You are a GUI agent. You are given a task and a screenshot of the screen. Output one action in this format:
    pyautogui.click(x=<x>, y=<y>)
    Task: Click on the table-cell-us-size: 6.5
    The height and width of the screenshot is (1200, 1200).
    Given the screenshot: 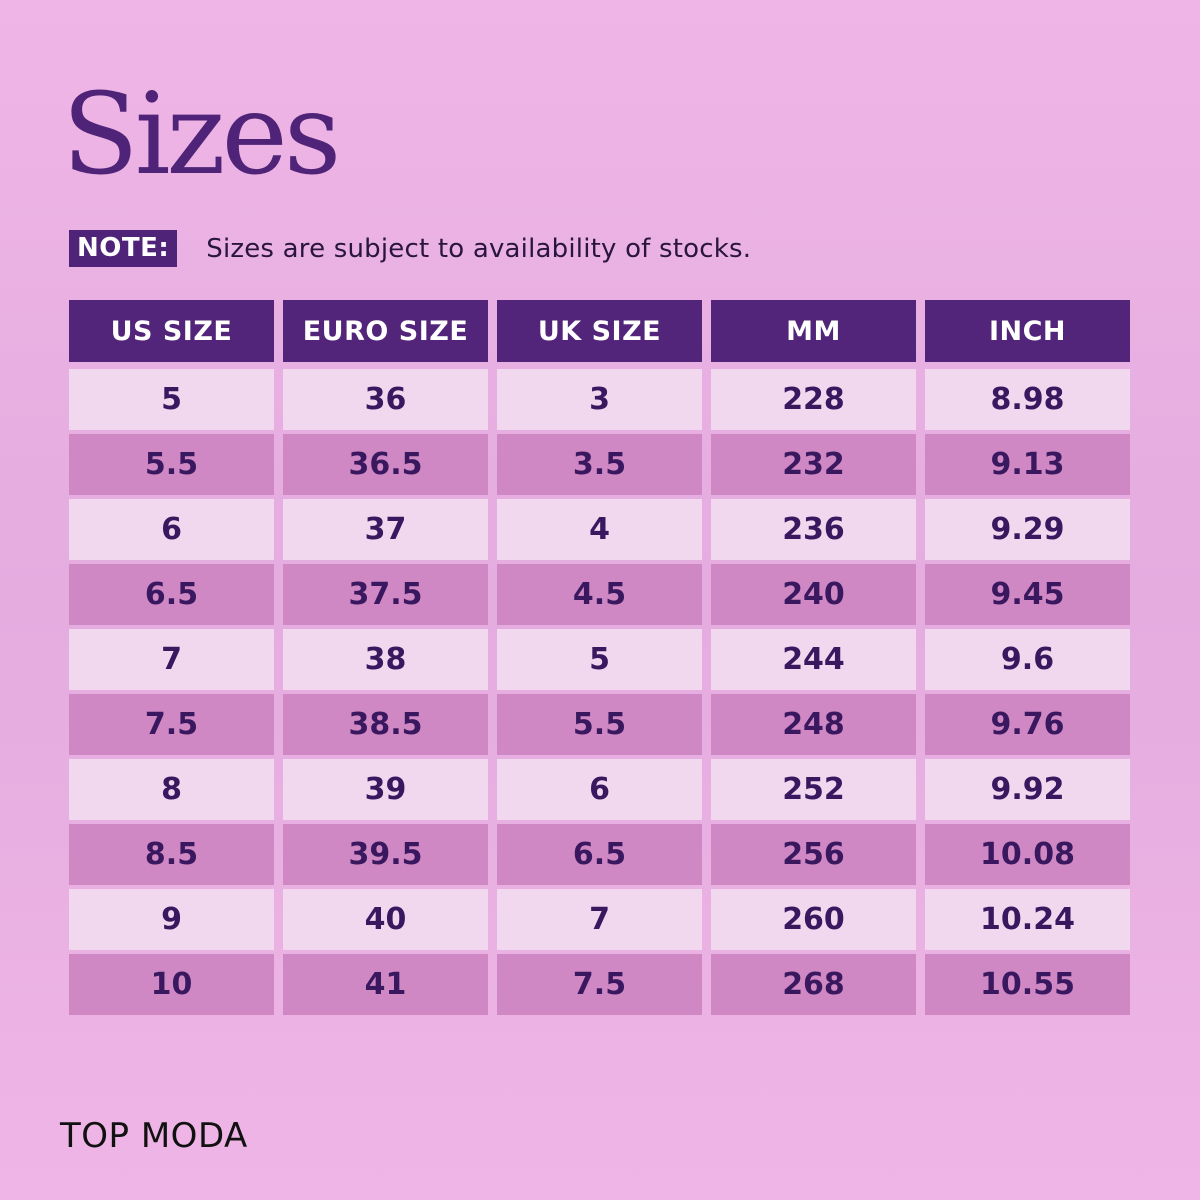 What is the action you would take?
    pyautogui.click(x=171, y=594)
    